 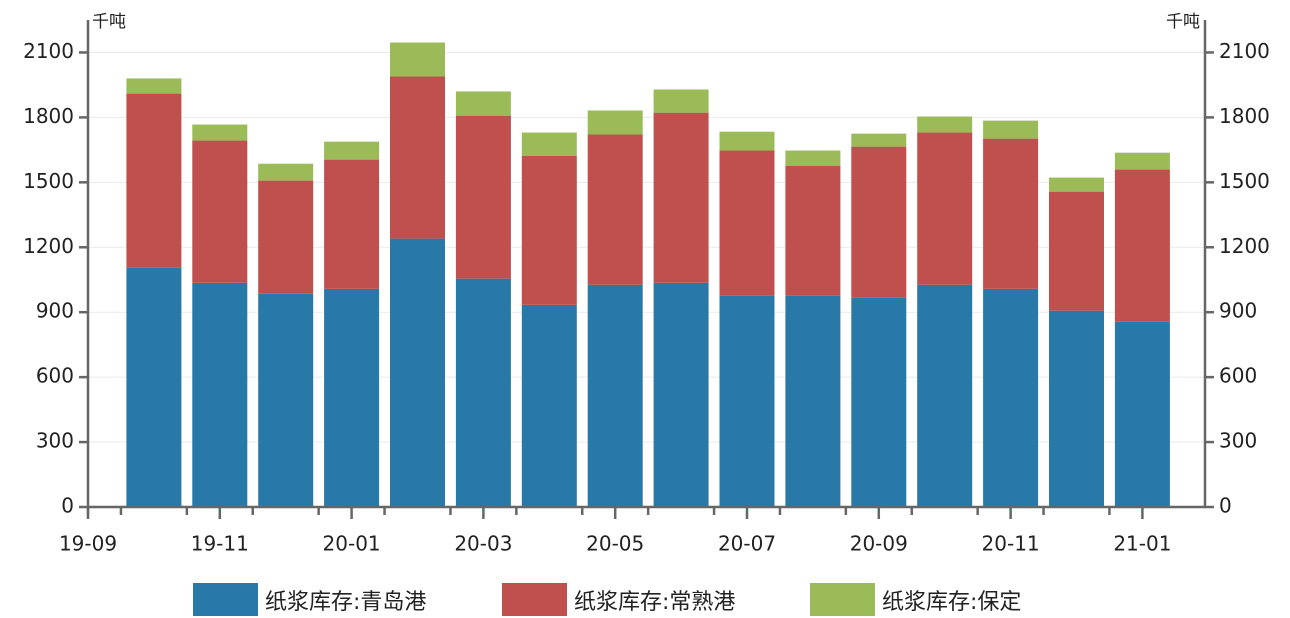 I want to click on y2-tick-label: 0, so click(x=1225, y=506).